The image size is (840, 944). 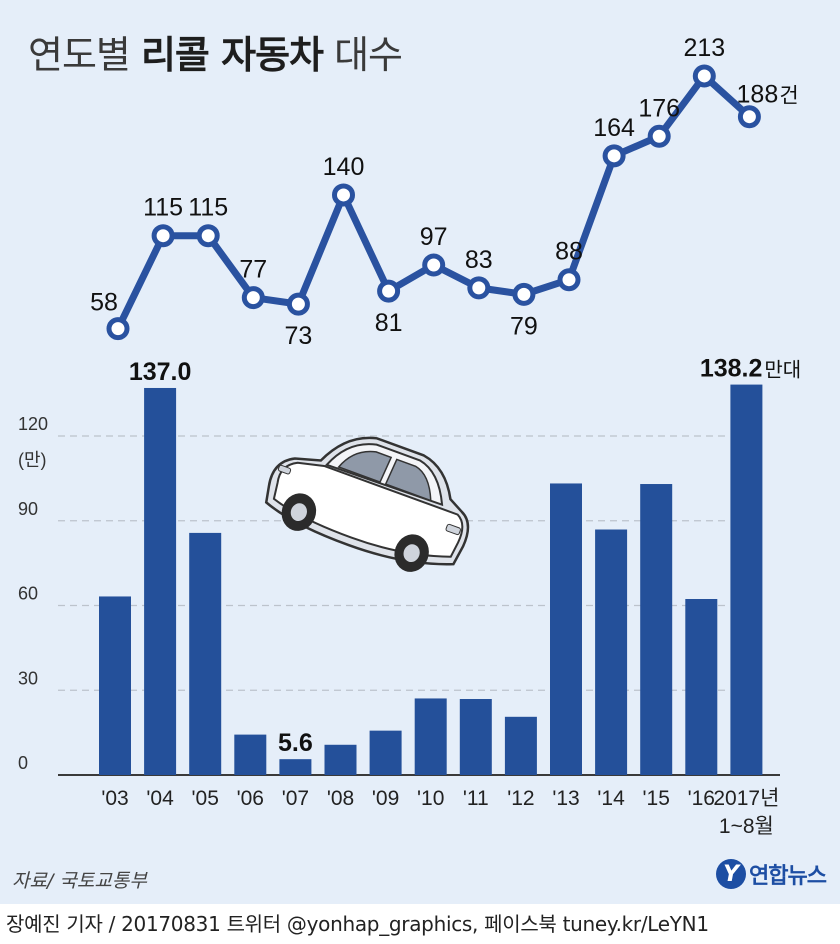 What do you see at coordinates (731, 369) in the screenshot?
I see `bar-data-label: 138.2` at bounding box center [731, 369].